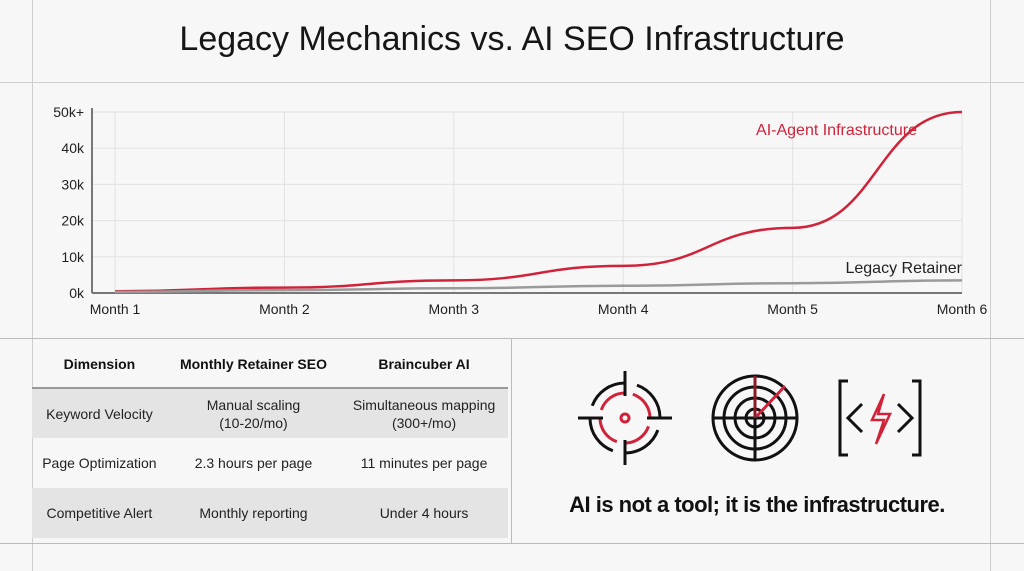 Image resolution: width=1024 pixels, height=571 pixels. I want to click on table-cell: Keyword Velocity, so click(99, 413).